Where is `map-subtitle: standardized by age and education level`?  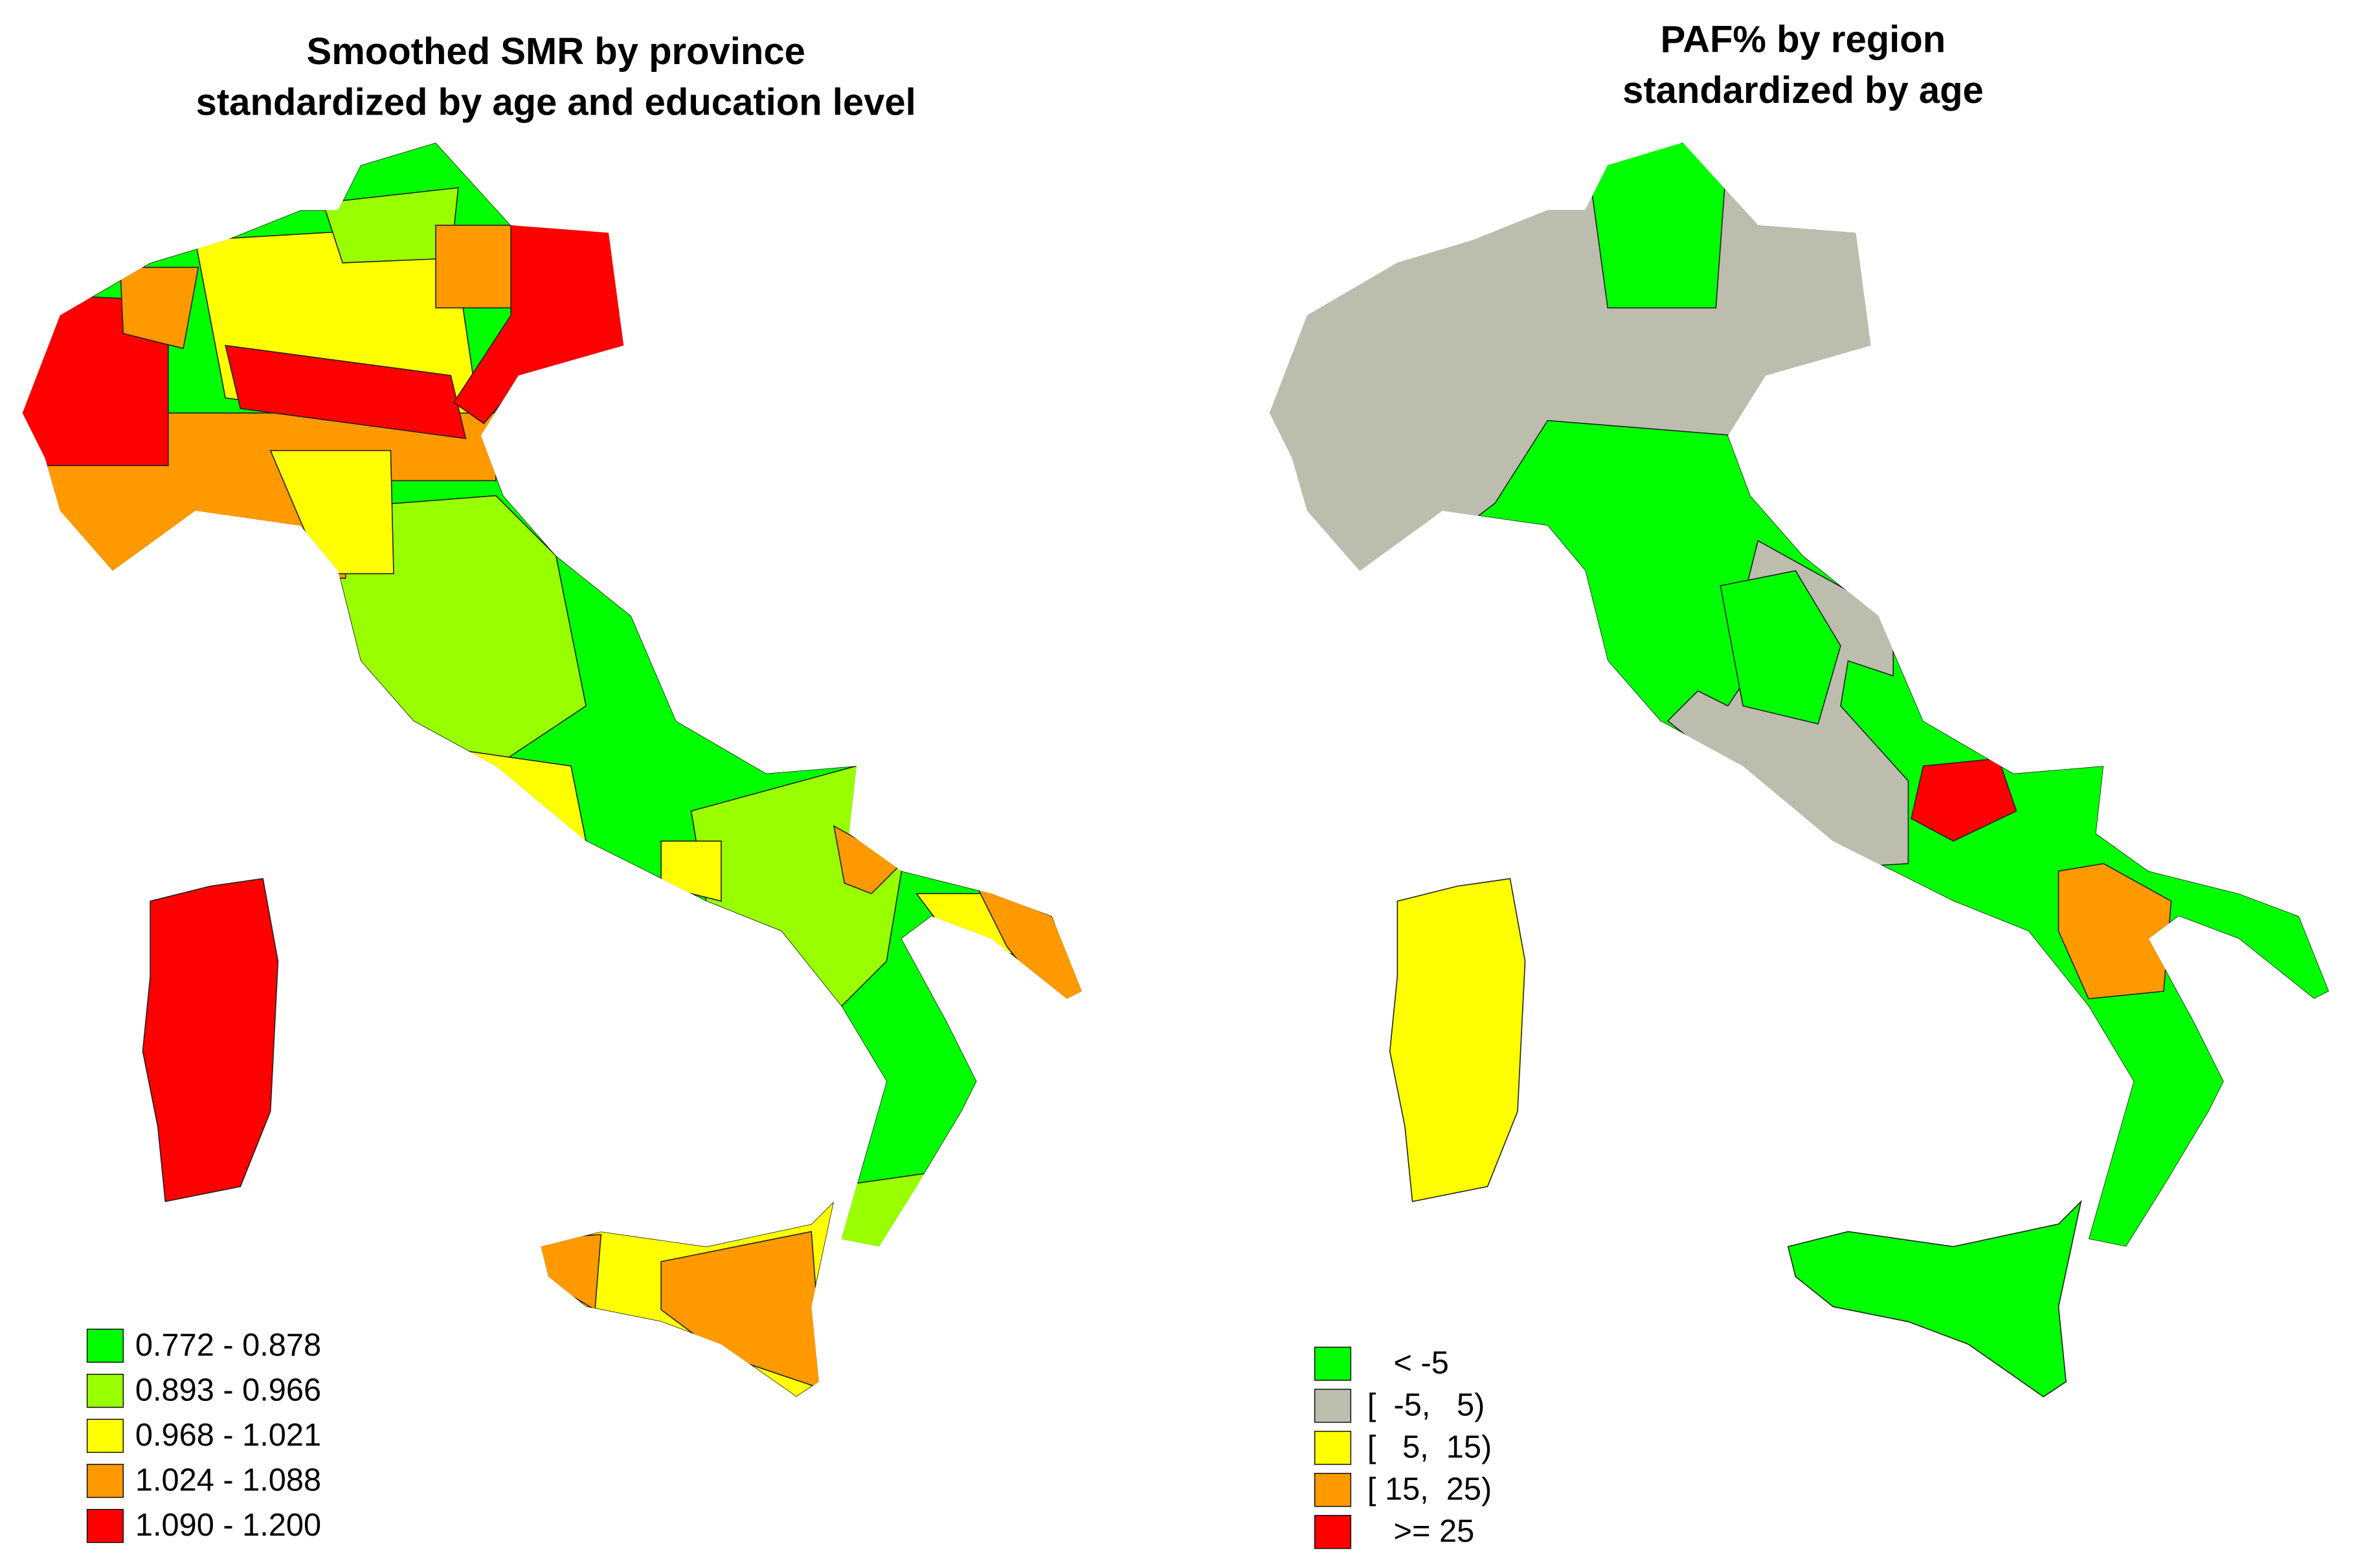 map-subtitle: standardized by age and education level is located at coordinates (556, 103).